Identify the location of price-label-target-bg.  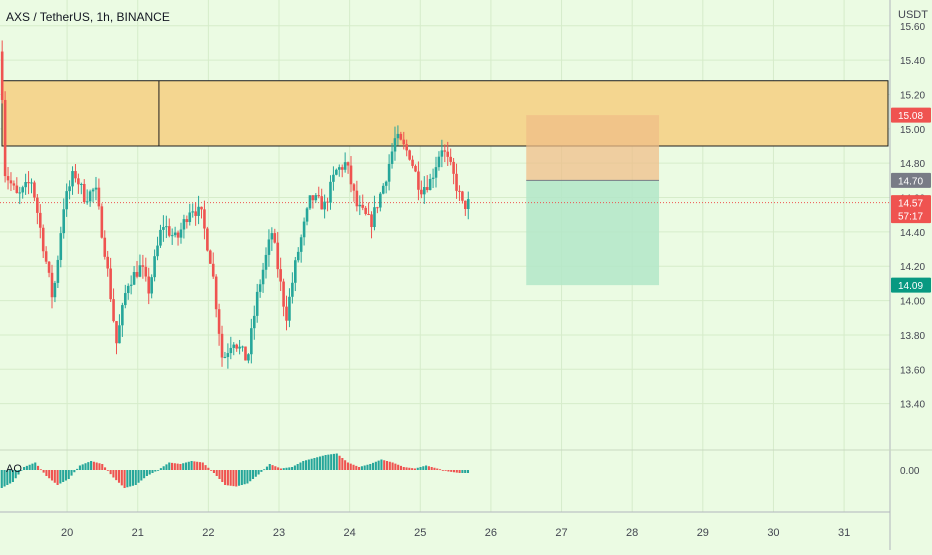
(911, 285).